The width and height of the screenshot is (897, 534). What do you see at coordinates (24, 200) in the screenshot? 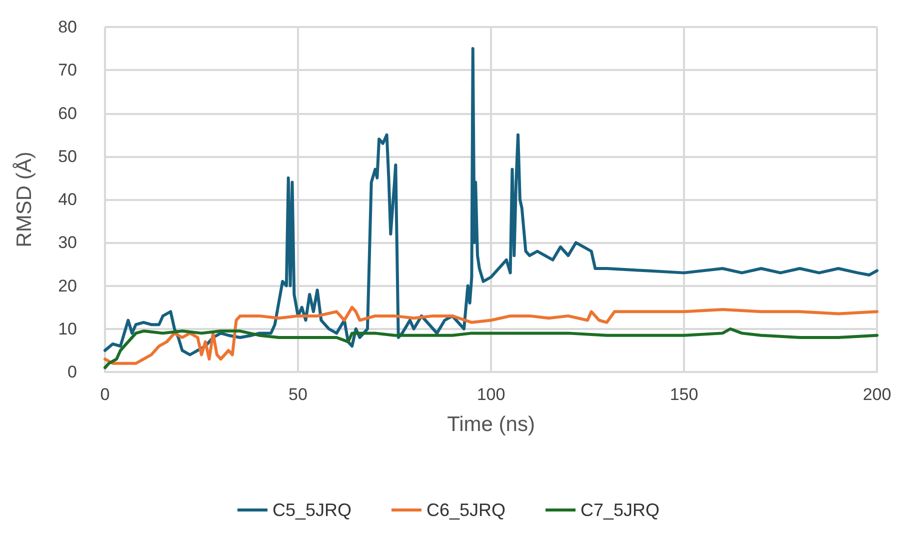
I see `y-axis-title: RMSD (Å)` at bounding box center [24, 200].